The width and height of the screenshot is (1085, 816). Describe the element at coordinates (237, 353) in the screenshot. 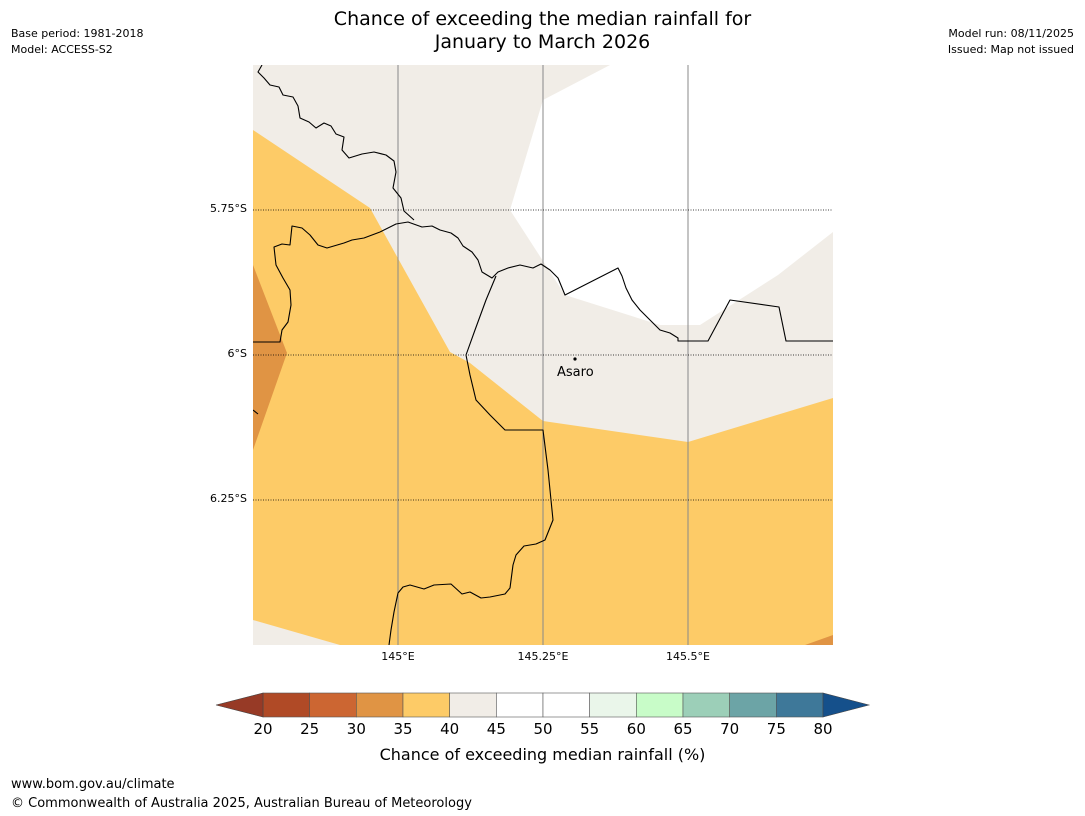

I see `lat-label-6: 6°S` at that location.